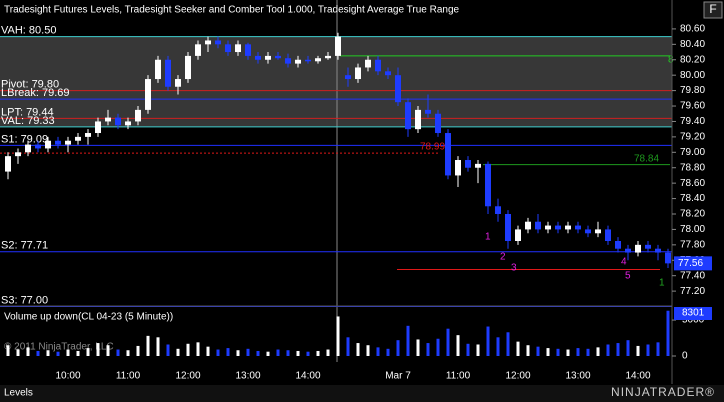  Describe the element at coordinates (88, 317) in the screenshot. I see `volume-label: Volume up down(CL 04-23 (5 Minute))` at that location.